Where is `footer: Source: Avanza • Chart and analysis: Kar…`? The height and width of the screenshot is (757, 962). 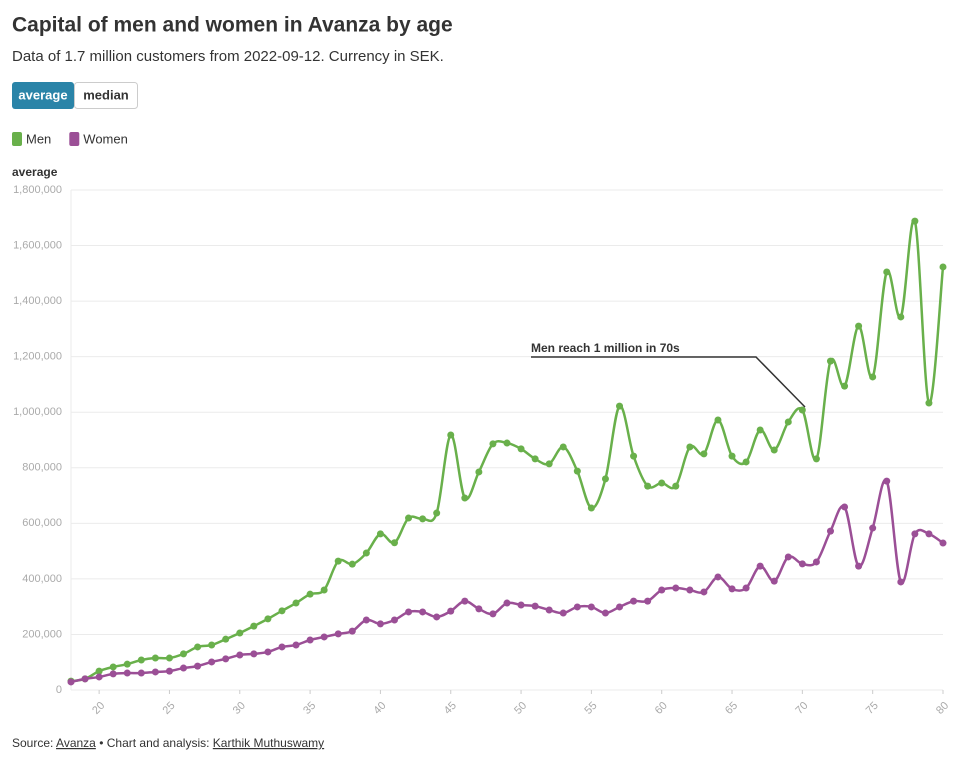 footer: Source: Avanza • Chart and analysis: Kar… is located at coordinates (168, 743).